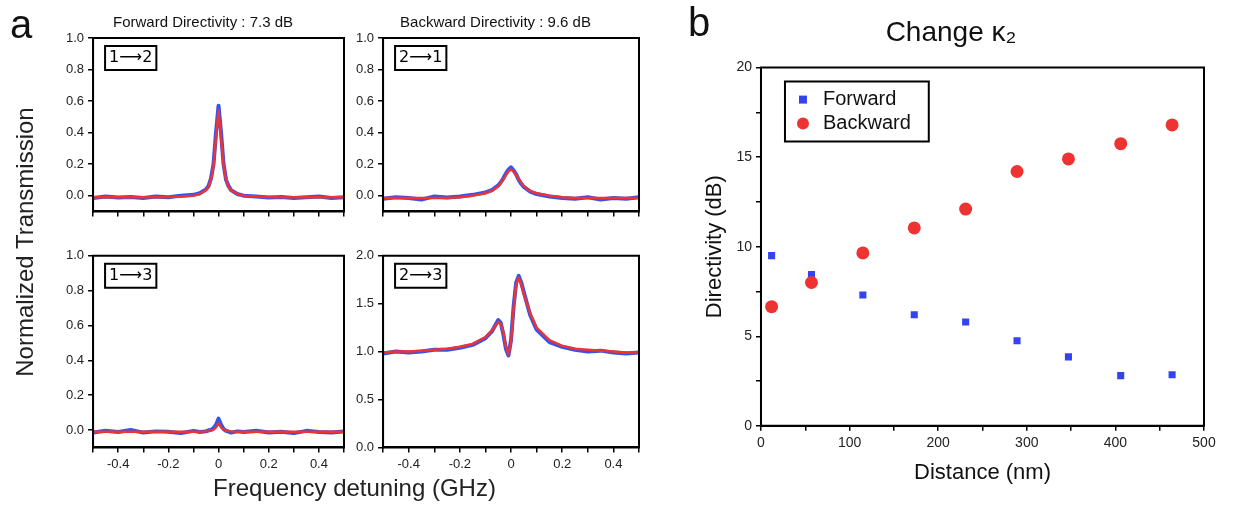 This screenshot has height=509, width=1235. I want to click on text: a, so click(21, 24).